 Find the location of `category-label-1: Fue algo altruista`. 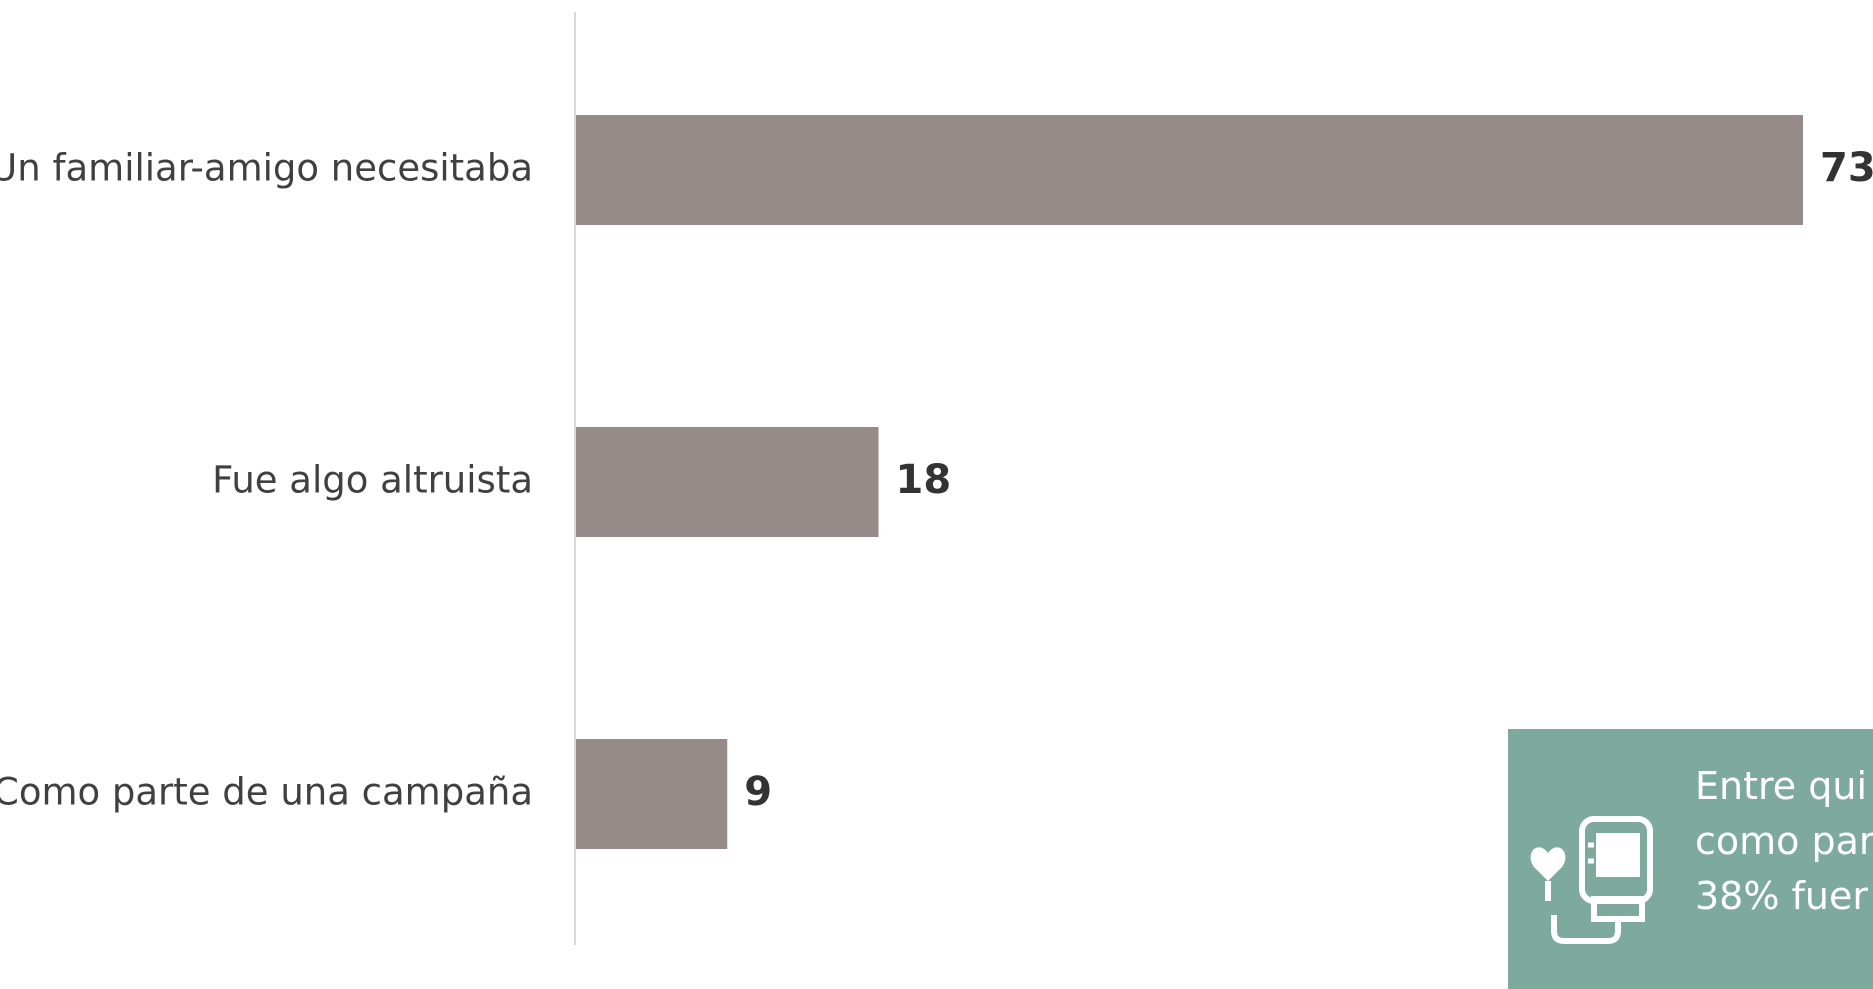

category-label-1: Fue algo altruista is located at coordinates (372, 480).